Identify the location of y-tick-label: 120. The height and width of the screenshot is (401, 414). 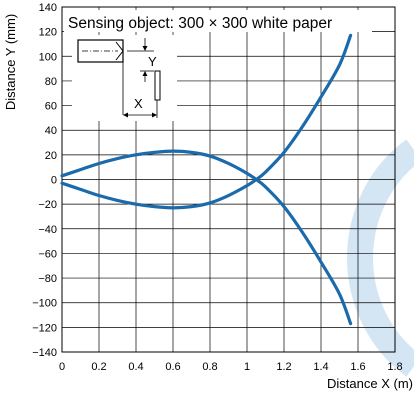
(48, 33).